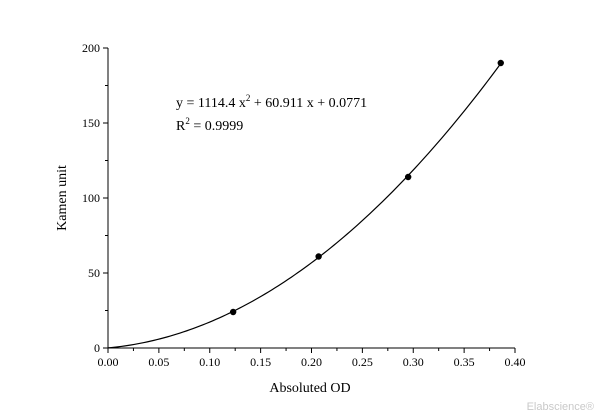 This screenshot has width=600, height=418. What do you see at coordinates (158, 362) in the screenshot?
I see `x-tick-label: 0.05` at bounding box center [158, 362].